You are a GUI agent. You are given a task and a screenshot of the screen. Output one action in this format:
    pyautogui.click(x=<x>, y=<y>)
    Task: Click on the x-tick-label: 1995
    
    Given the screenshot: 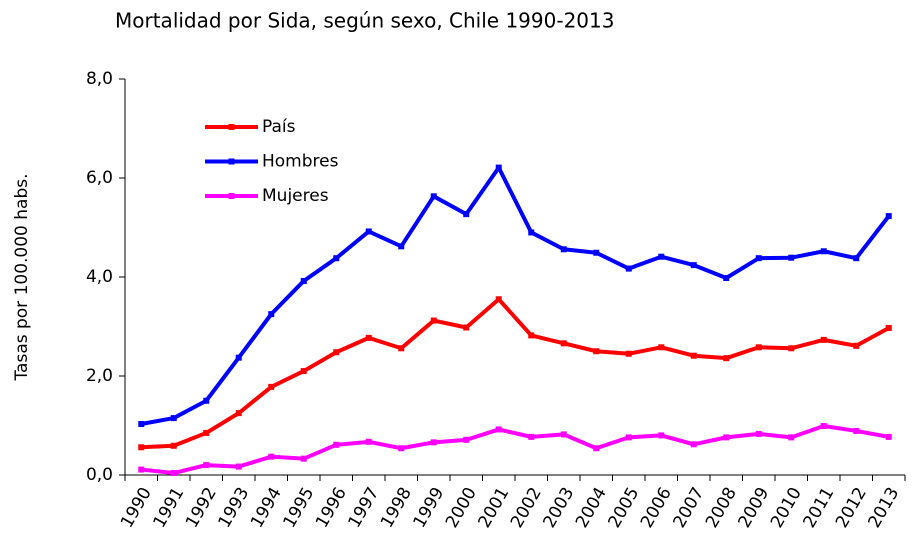 What is the action you would take?
    pyautogui.click(x=298, y=507)
    